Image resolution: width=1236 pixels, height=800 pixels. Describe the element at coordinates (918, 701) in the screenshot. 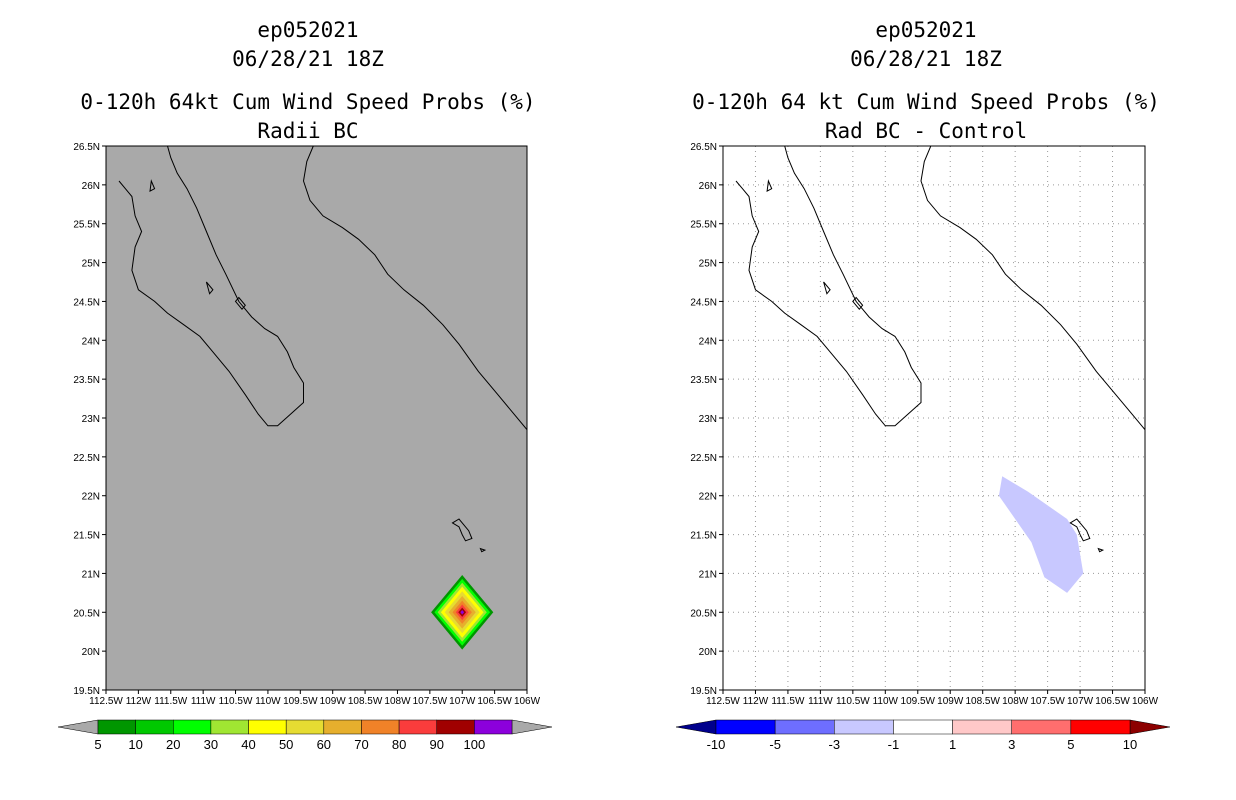

I see `right-x-tick-label: 109.5W` at that location.